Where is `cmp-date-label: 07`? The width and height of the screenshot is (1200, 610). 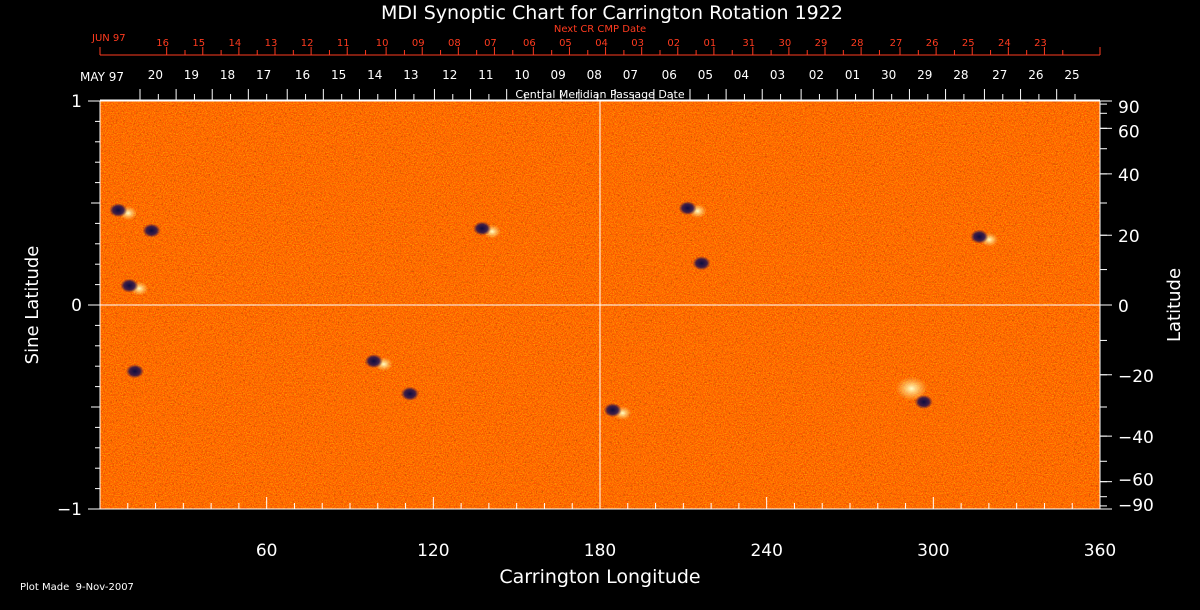 cmp-date-label: 07 is located at coordinates (630, 75).